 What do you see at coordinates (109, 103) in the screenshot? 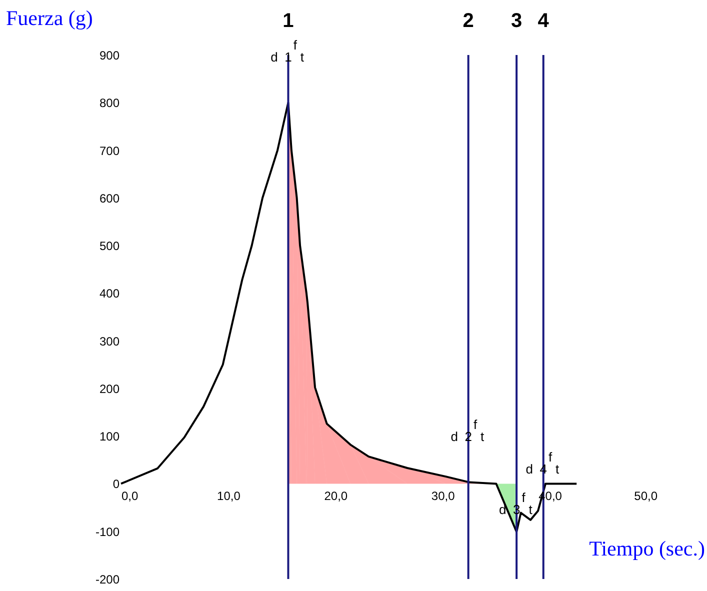
I see `y-tick-label: 800` at bounding box center [109, 103].